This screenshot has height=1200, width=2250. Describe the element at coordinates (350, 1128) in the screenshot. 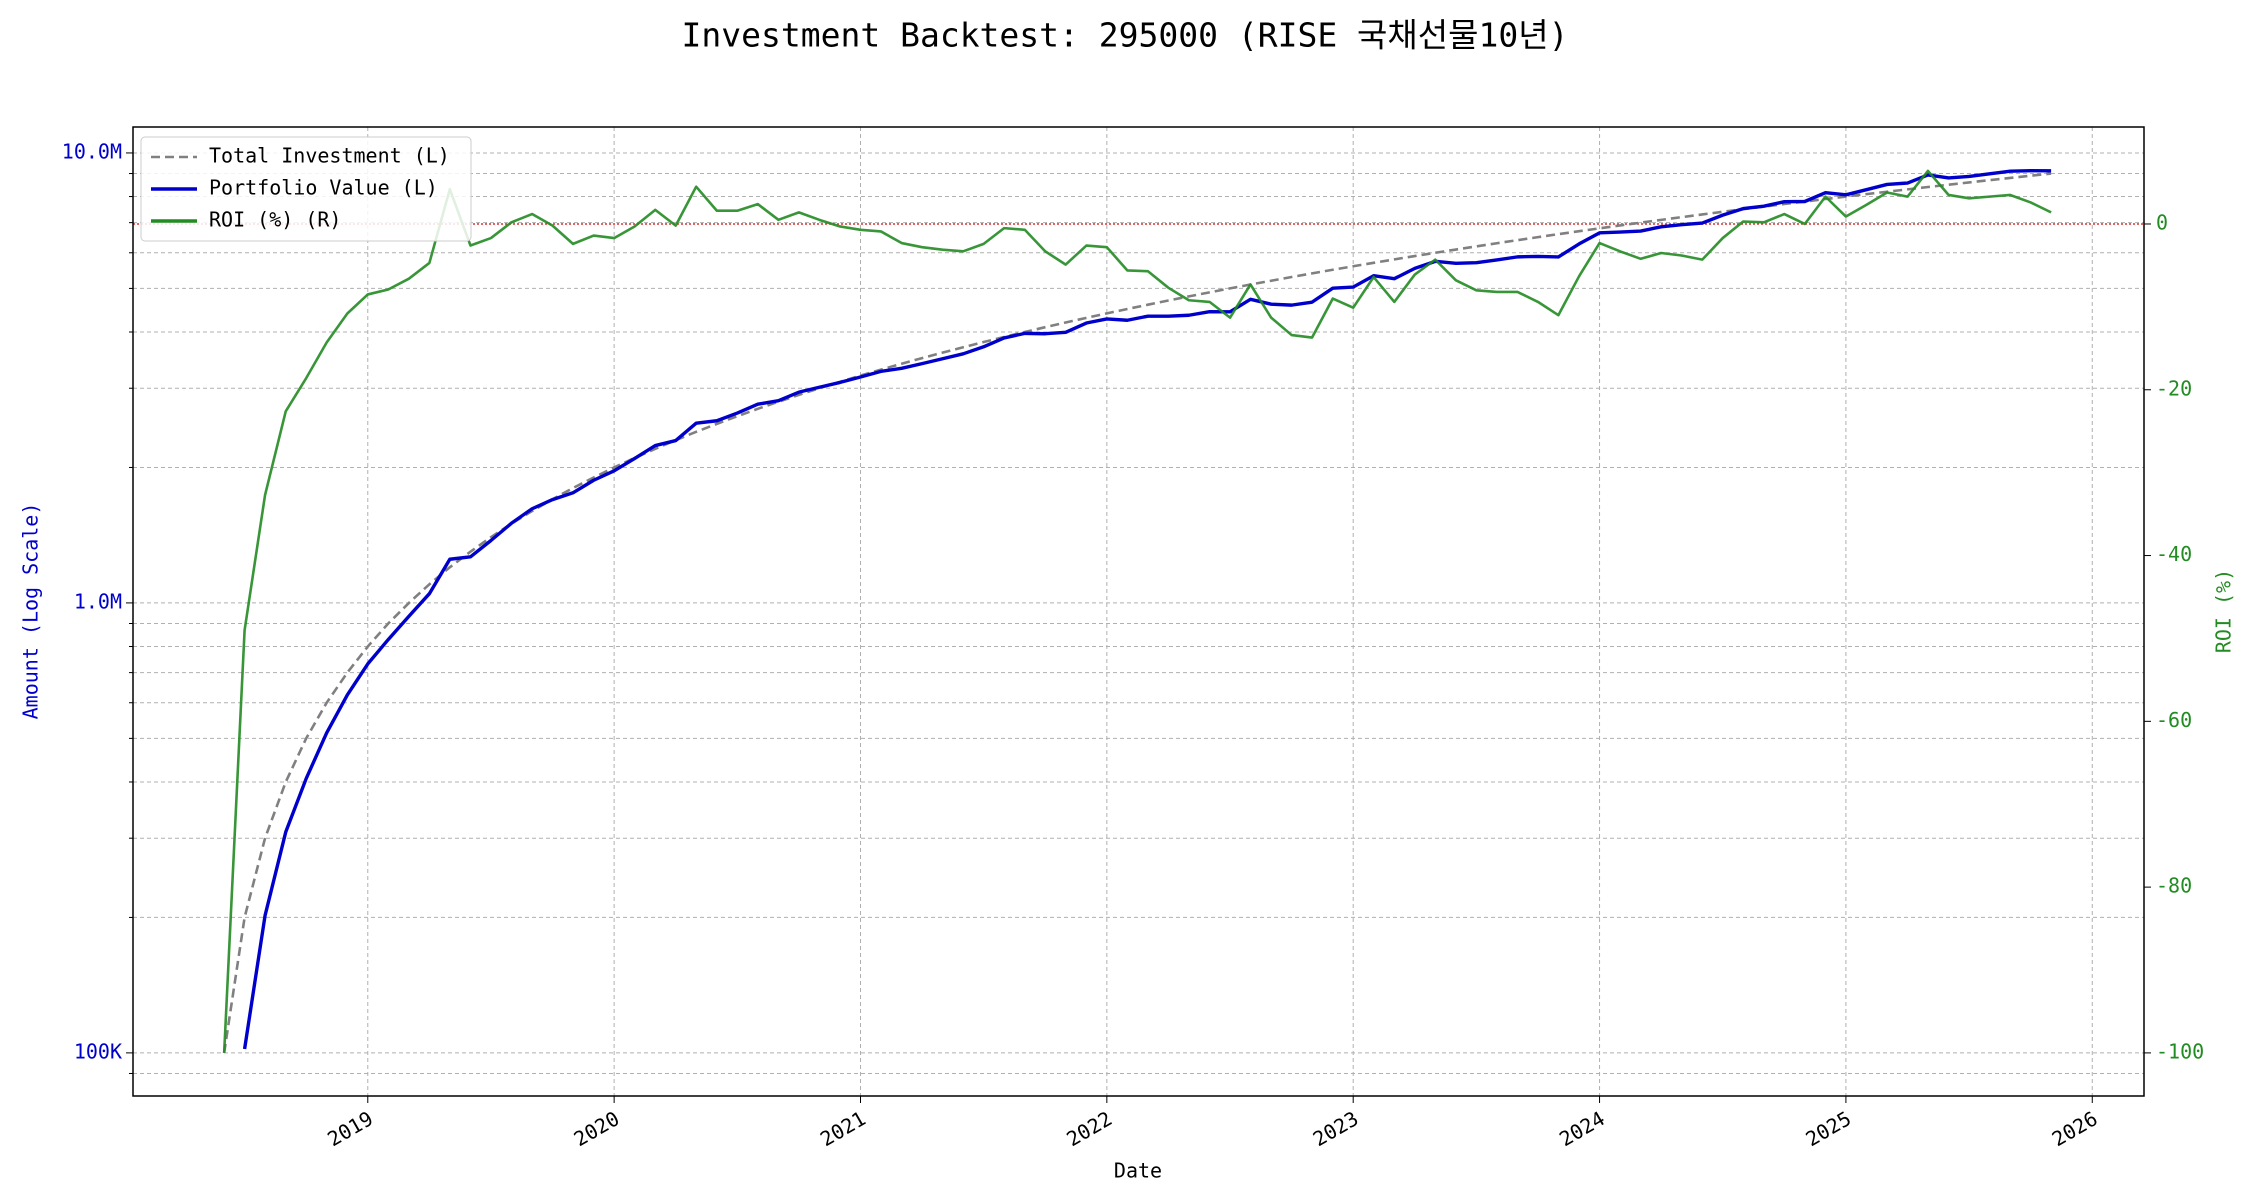

I see `x-tick-label: 2019` at that location.